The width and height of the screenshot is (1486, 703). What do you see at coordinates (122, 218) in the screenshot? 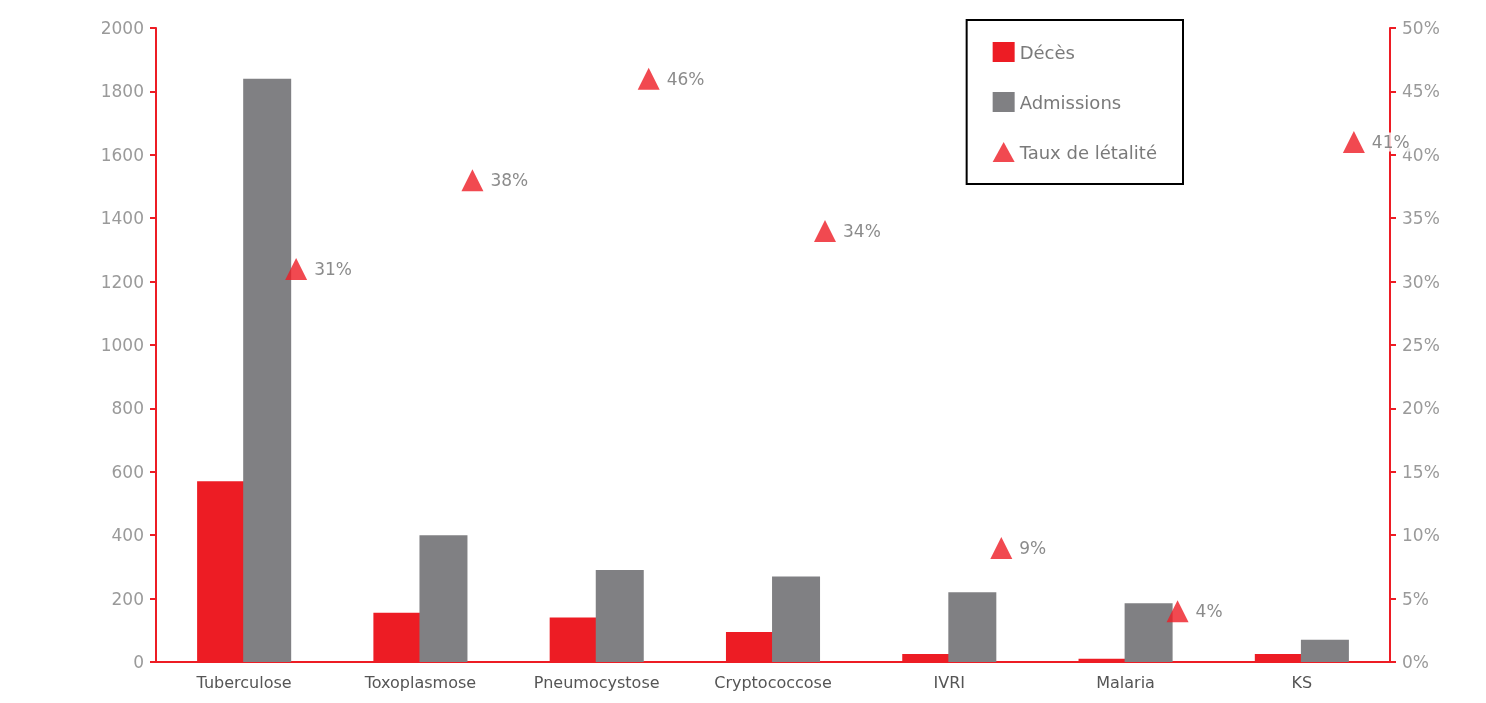
I see `y-tick-label: 1400` at bounding box center [122, 218].